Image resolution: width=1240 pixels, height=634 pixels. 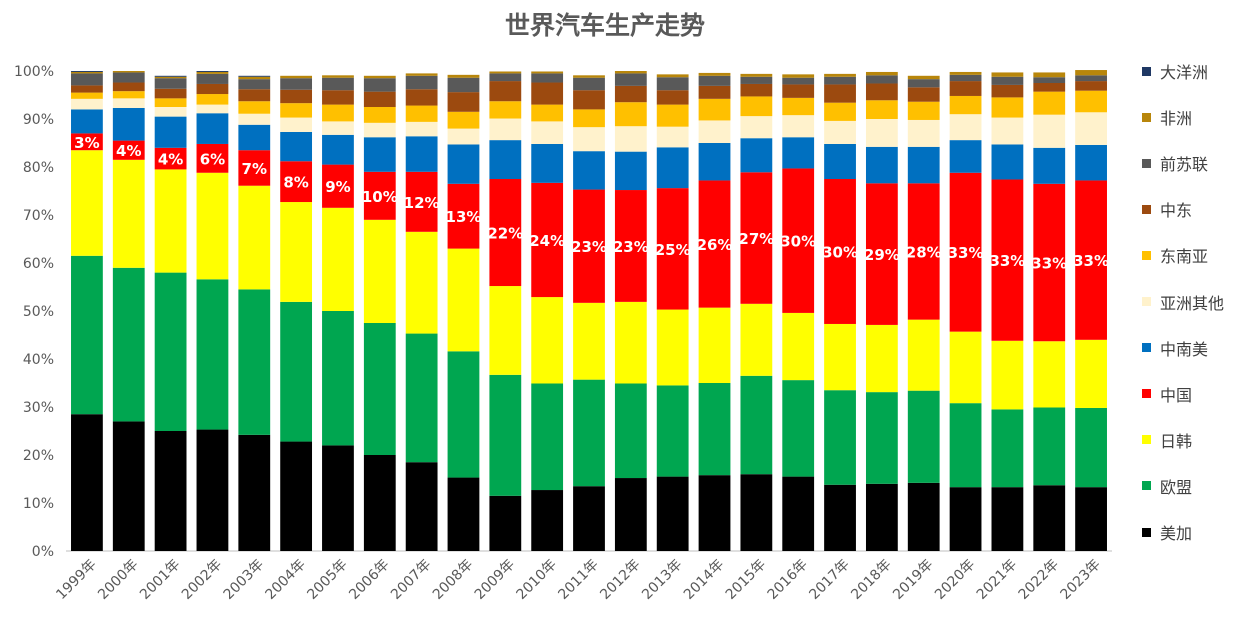 I want to click on x-tick-label: 2007年, so click(x=411, y=580).